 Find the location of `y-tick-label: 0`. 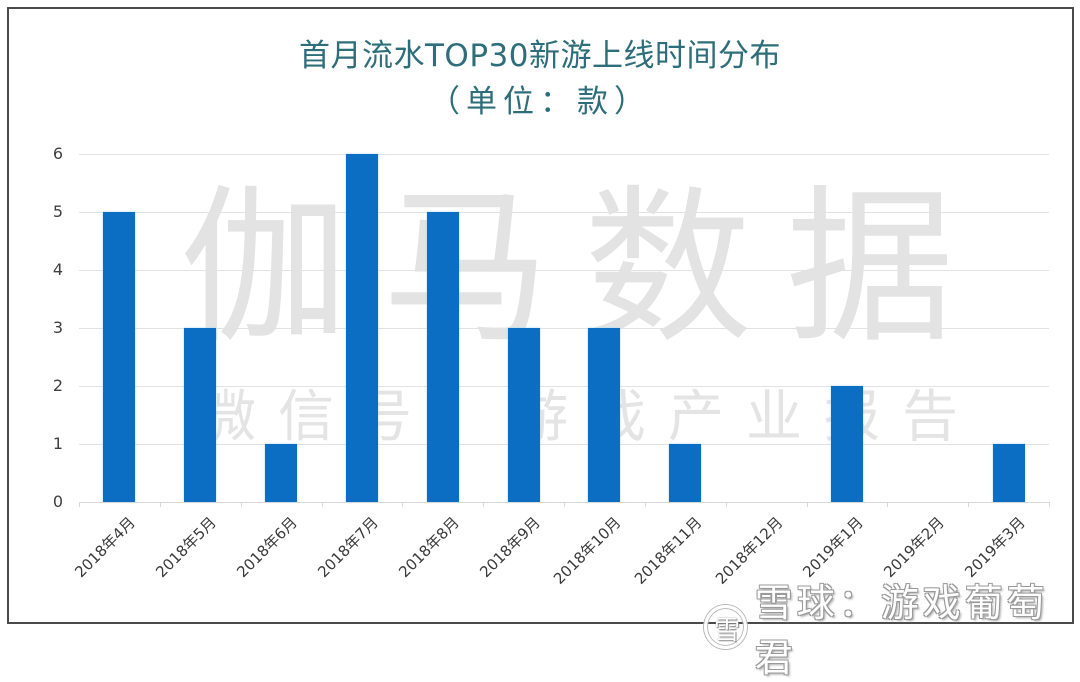

y-tick-label: 0 is located at coordinates (58, 501).